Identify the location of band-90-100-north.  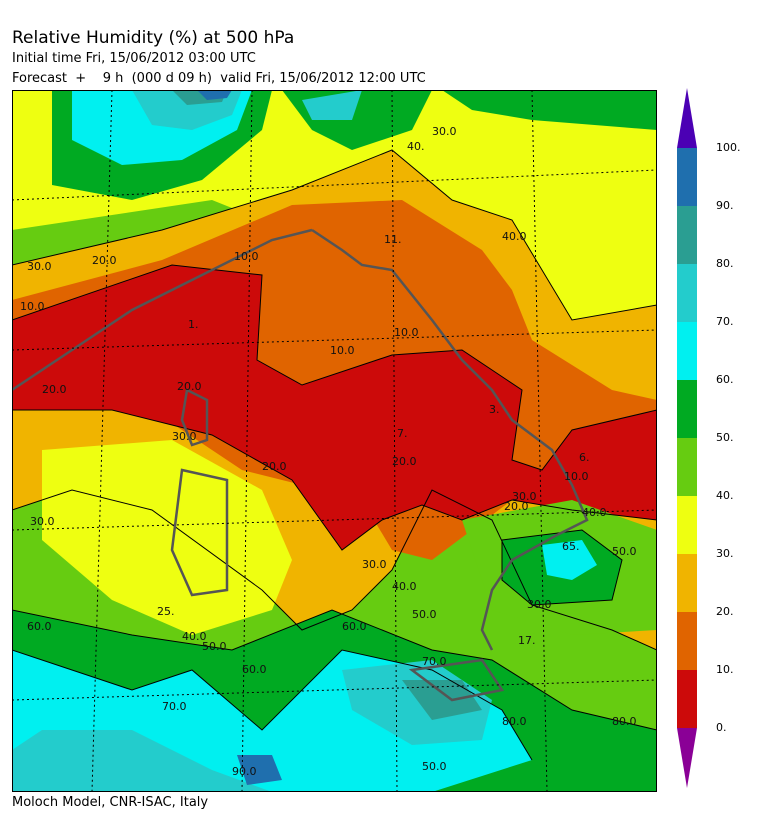
(214, 95).